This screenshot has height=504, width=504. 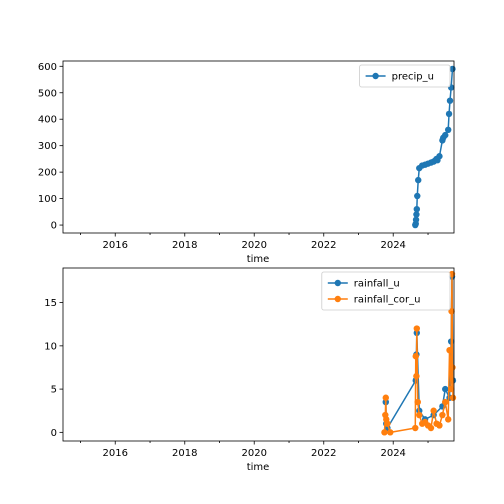 I want to click on legend-label: rainfall_u, so click(x=377, y=284).